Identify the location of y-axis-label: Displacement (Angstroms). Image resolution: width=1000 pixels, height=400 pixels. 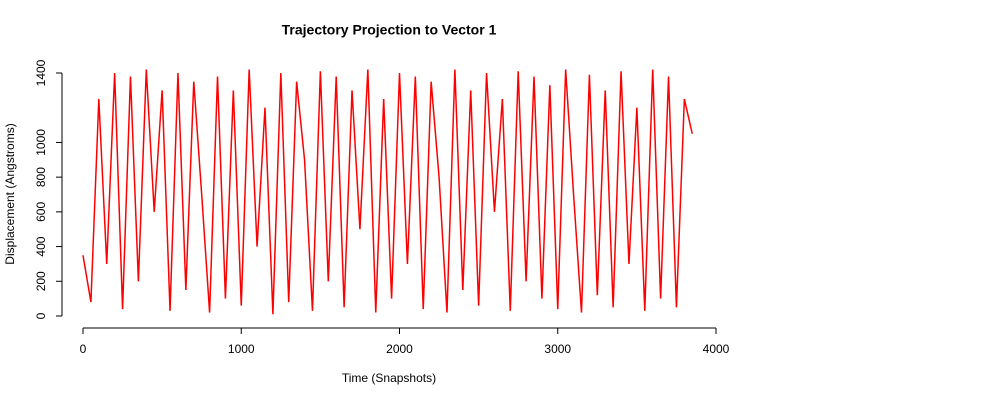
(10, 193).